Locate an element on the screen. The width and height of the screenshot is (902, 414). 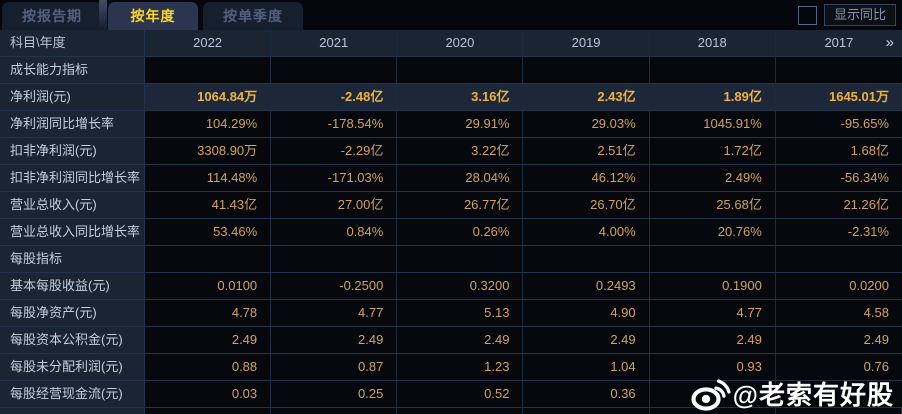
cell-value: 1645.01万 is located at coordinates (838, 97).